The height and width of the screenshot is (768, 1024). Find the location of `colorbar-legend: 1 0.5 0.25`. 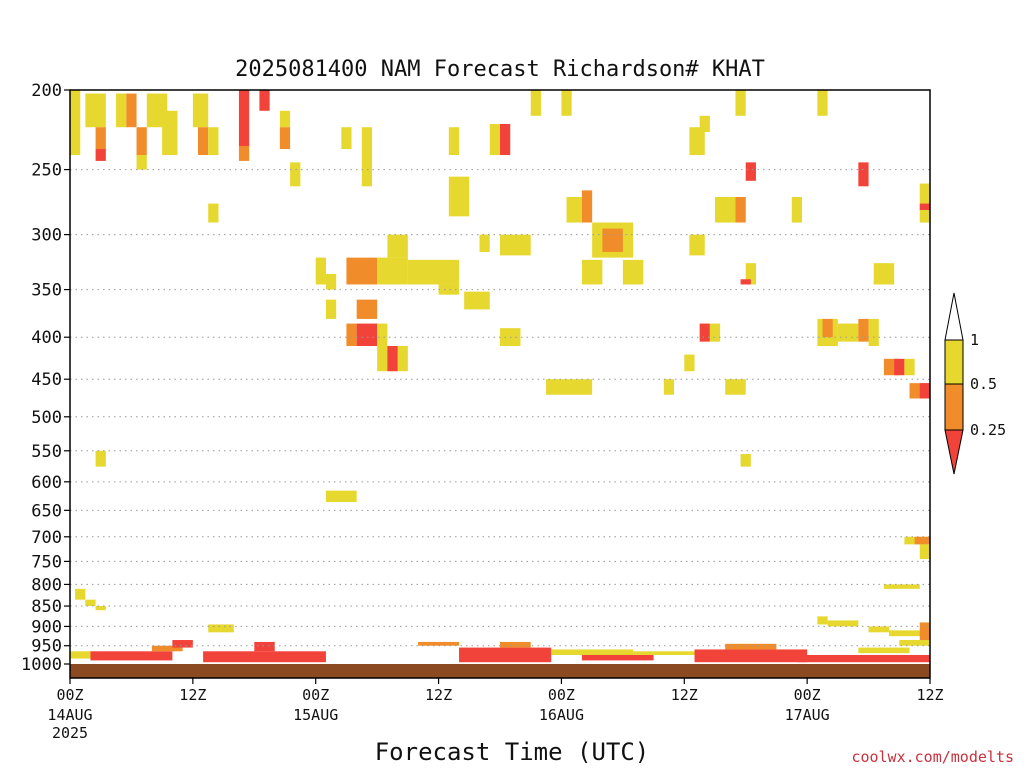

colorbar-legend: 1 0.5 0.25 is located at coordinates (975, 383).